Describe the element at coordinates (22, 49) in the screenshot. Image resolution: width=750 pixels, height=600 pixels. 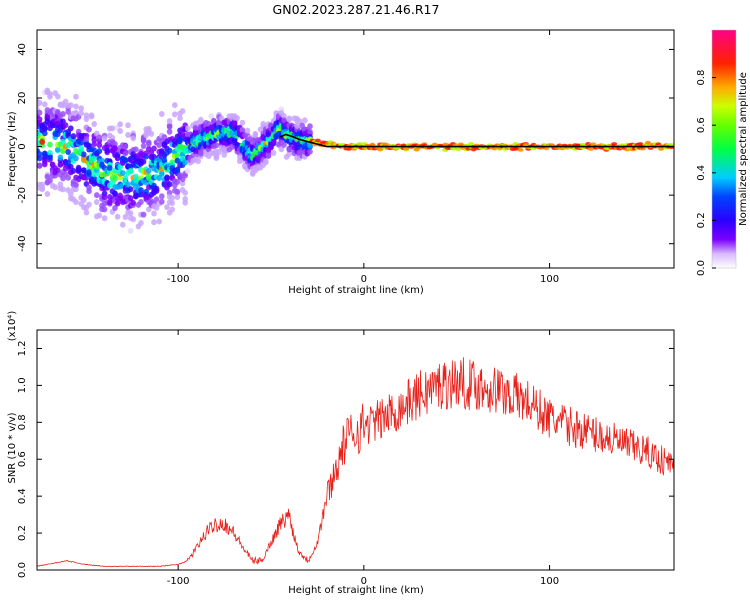
I see `y-tick-label: 40` at that location.